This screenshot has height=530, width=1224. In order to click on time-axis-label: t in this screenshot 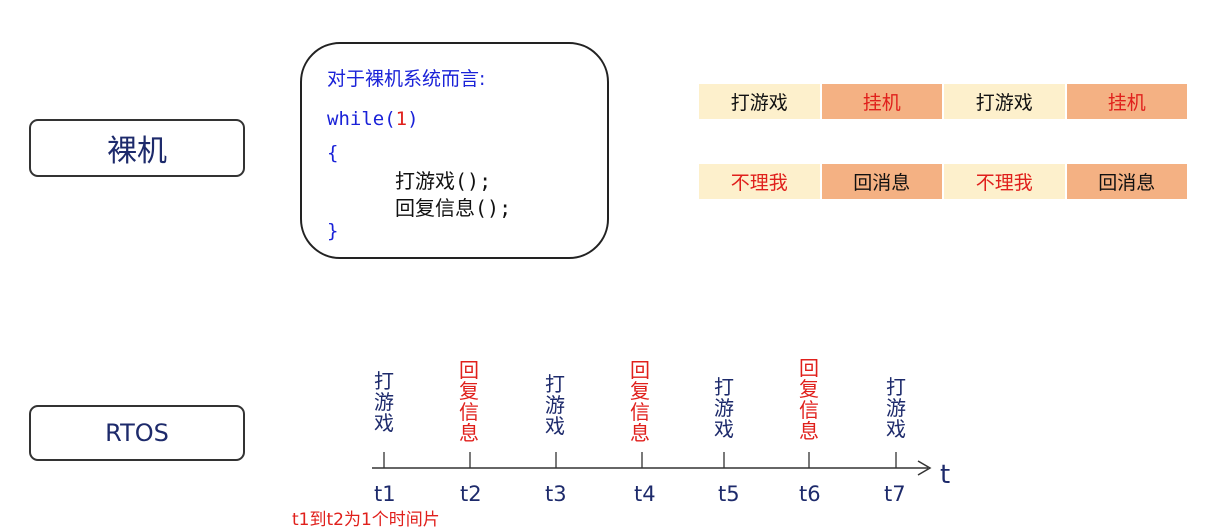, I will do `click(945, 475)`.